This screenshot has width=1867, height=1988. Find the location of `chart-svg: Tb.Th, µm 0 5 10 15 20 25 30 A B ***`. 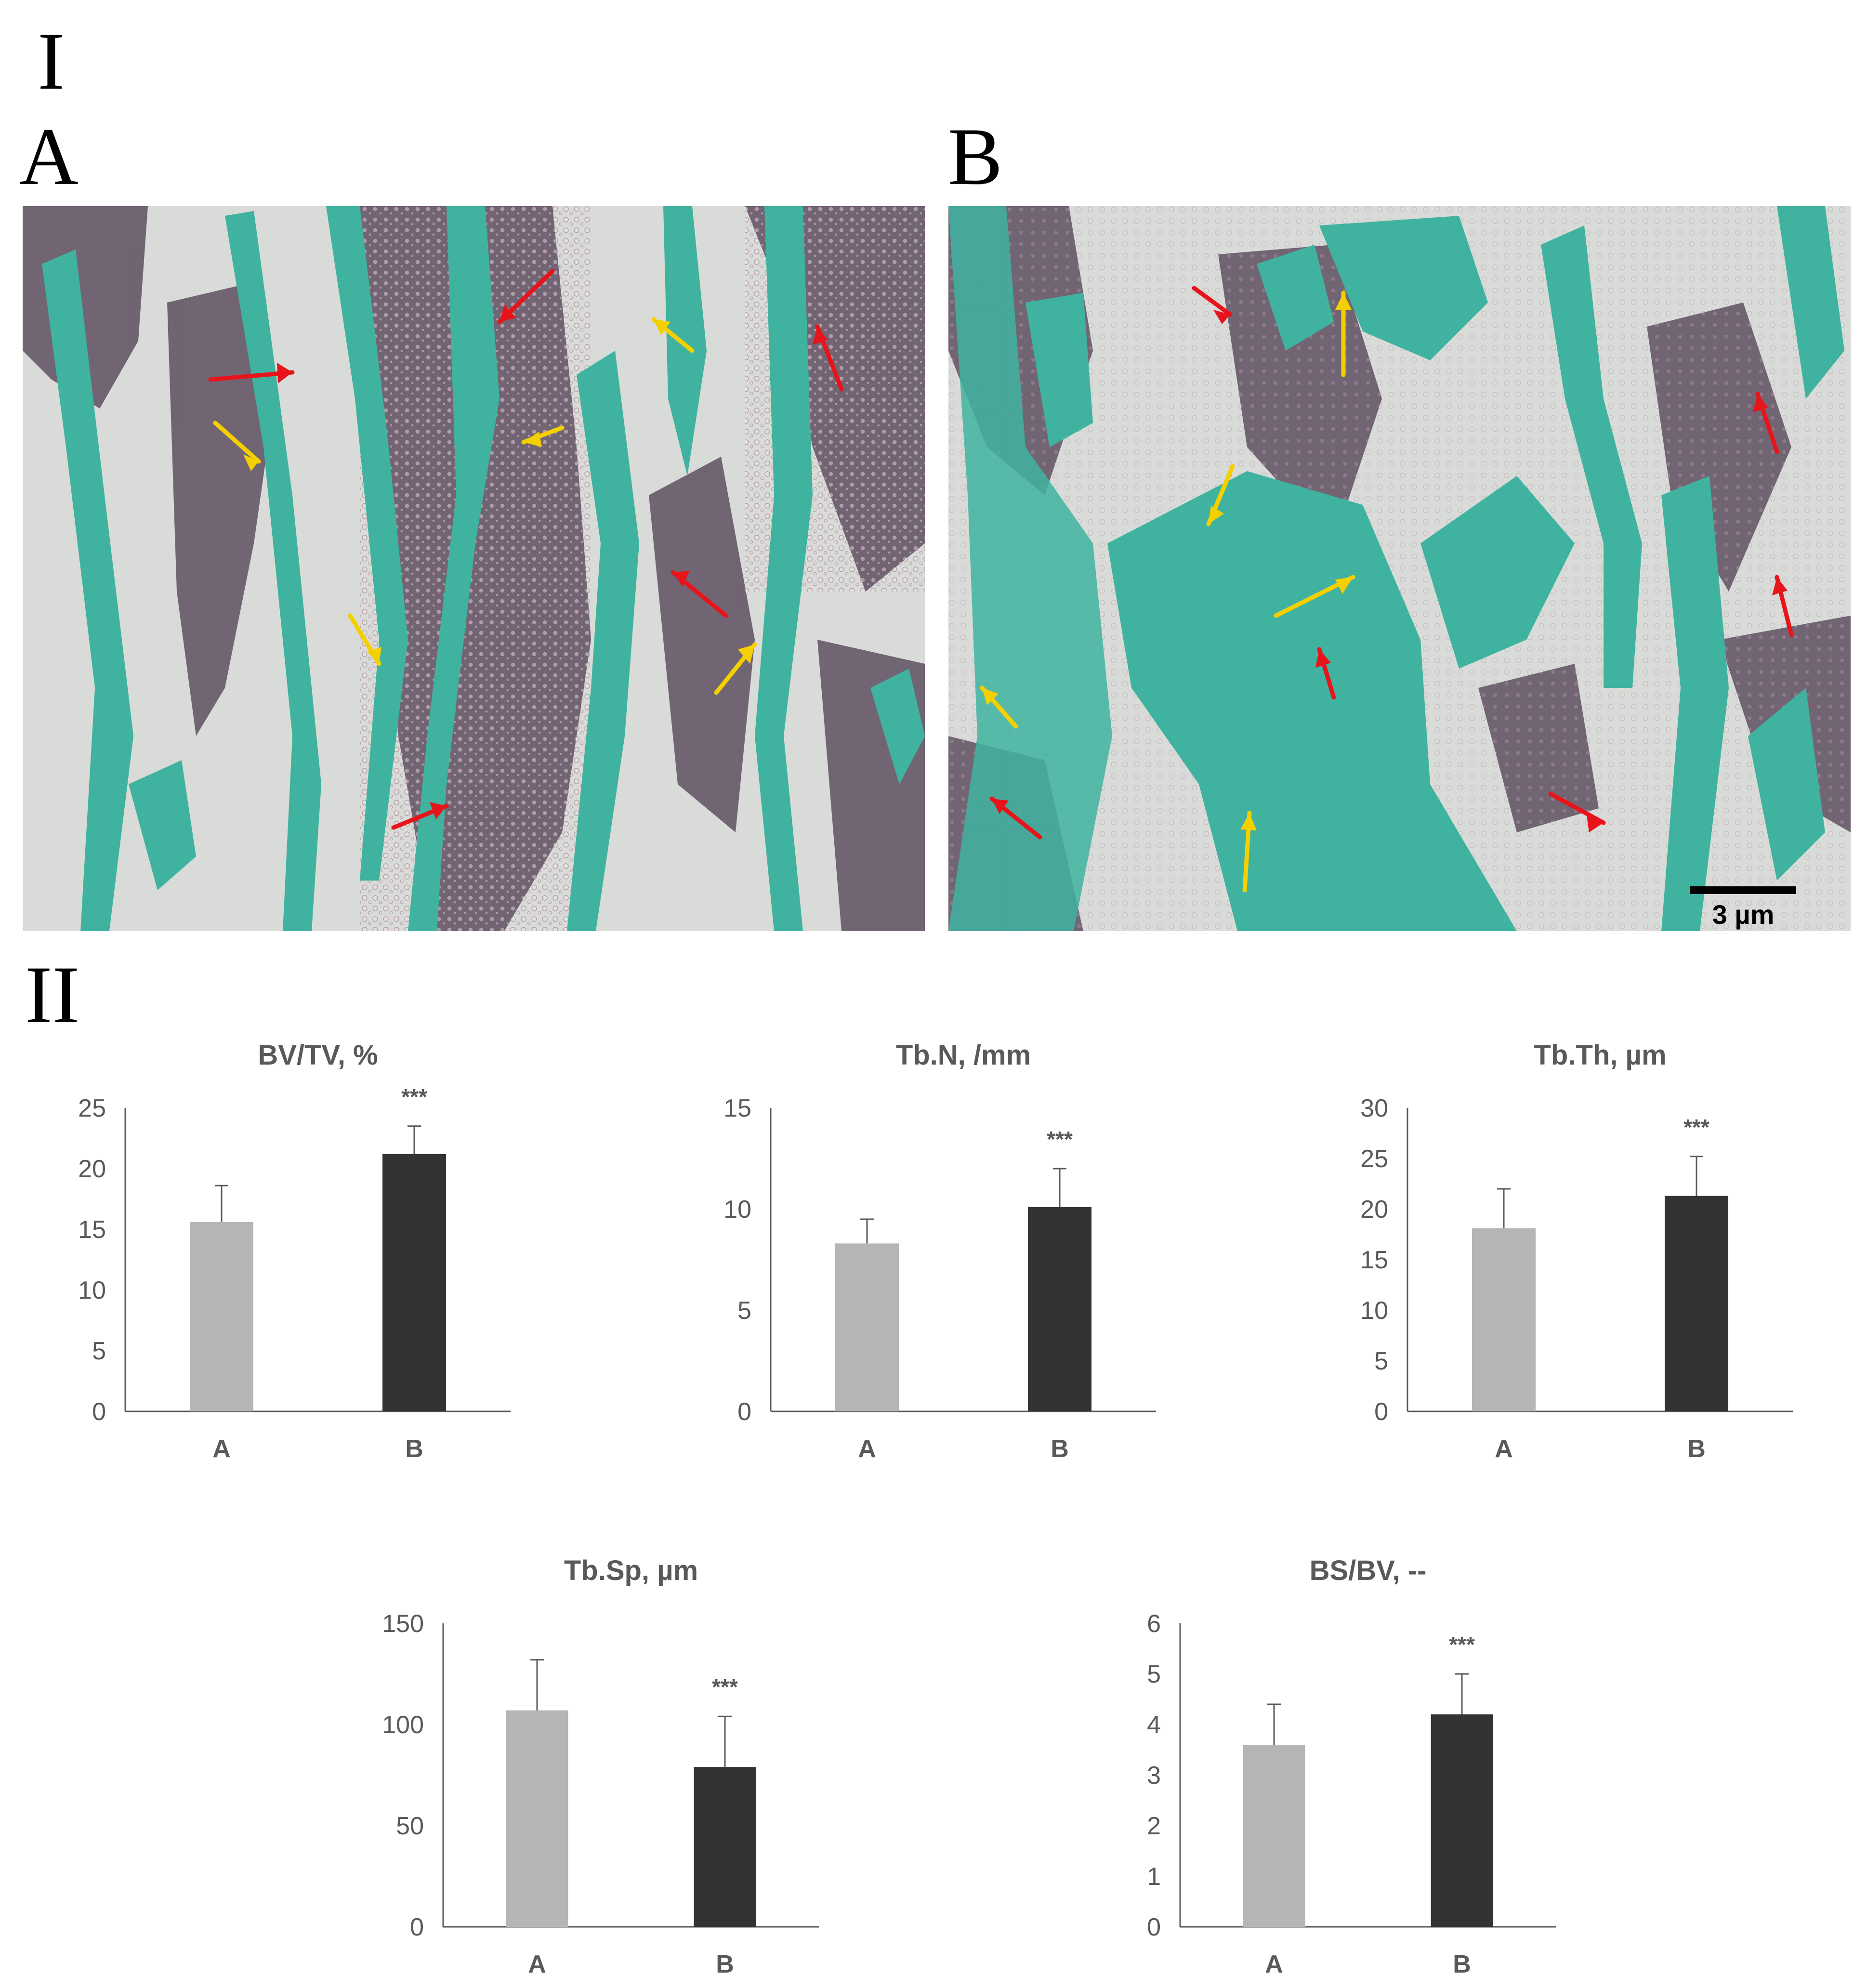

chart-svg: Tb.Th, µm 0 5 10 15 20 25 30 A B *** is located at coordinates (1576, 1251).